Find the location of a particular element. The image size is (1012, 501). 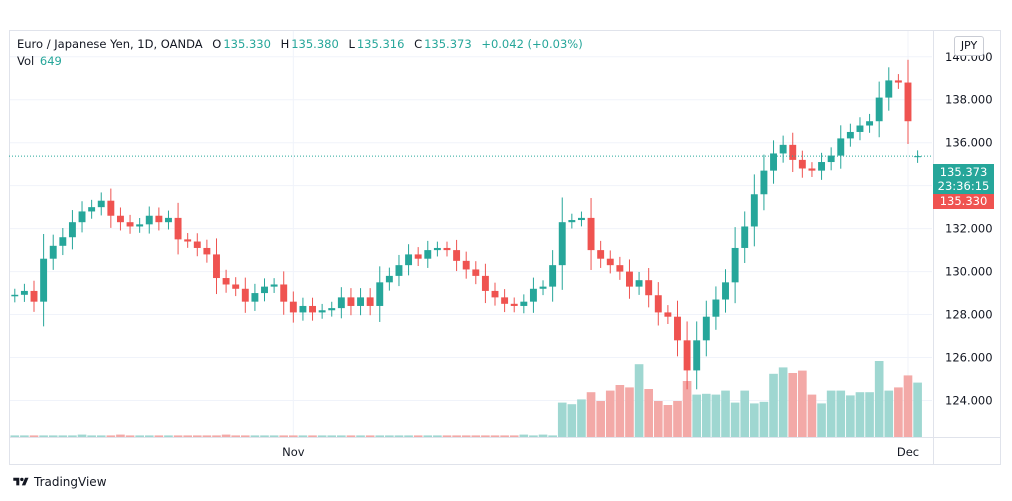

time-tick-label: Dec is located at coordinates (908, 452).